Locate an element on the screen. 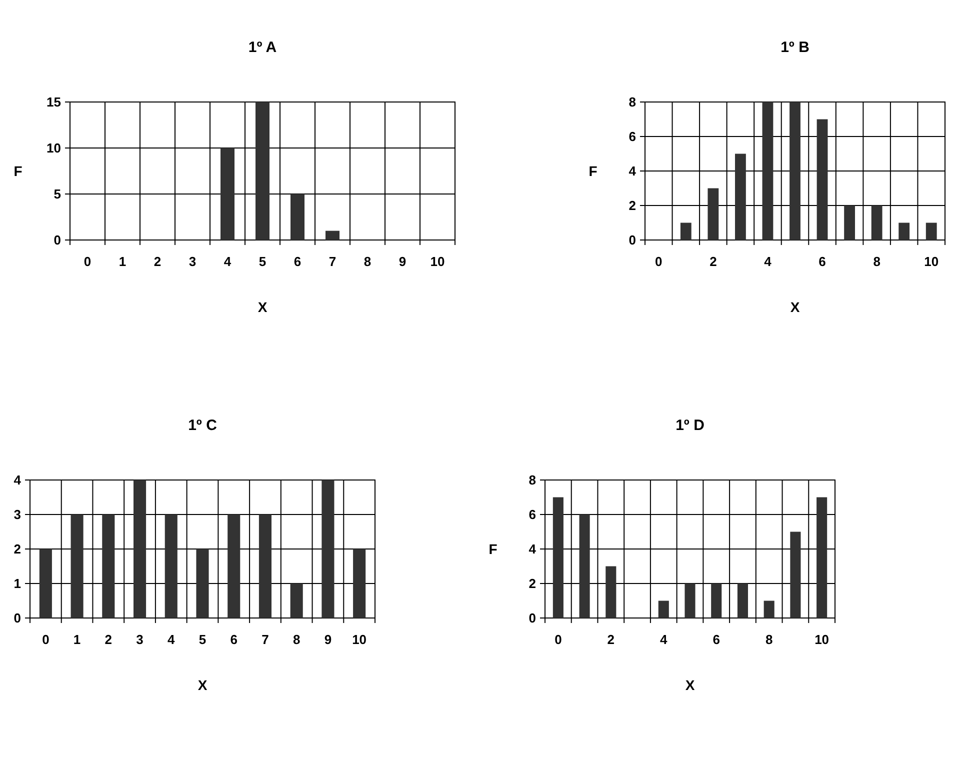  y-tick-label: 10 is located at coordinates (53, 148).